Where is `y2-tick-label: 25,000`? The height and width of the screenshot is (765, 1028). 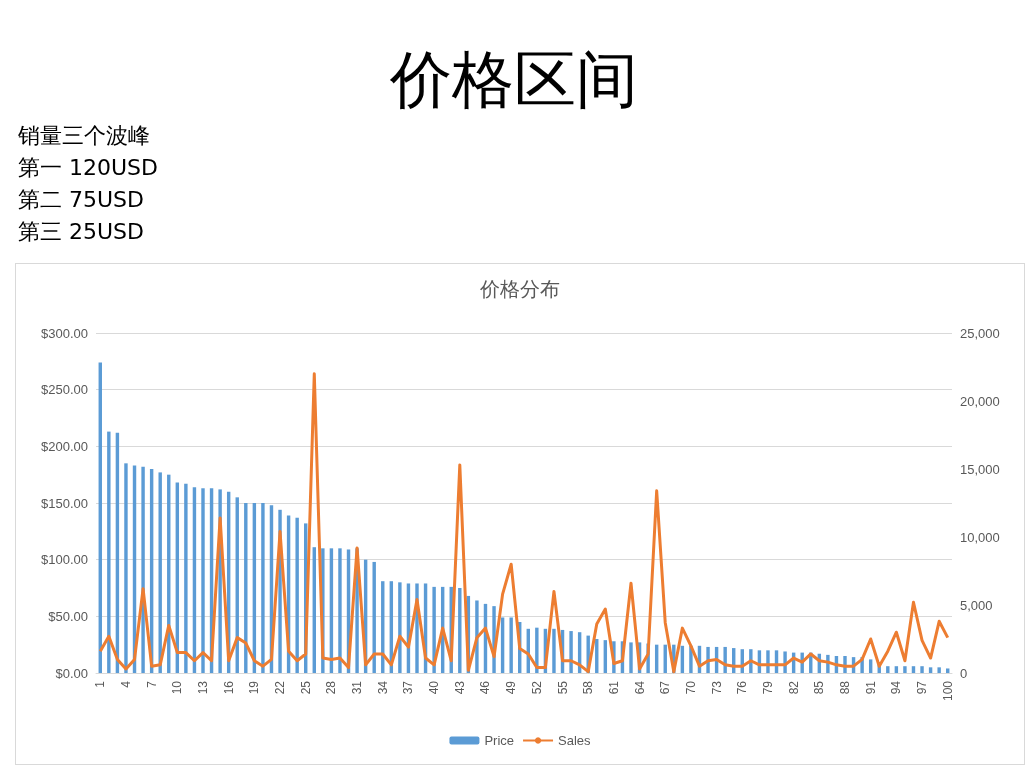 y2-tick-label: 25,000 is located at coordinates (980, 333).